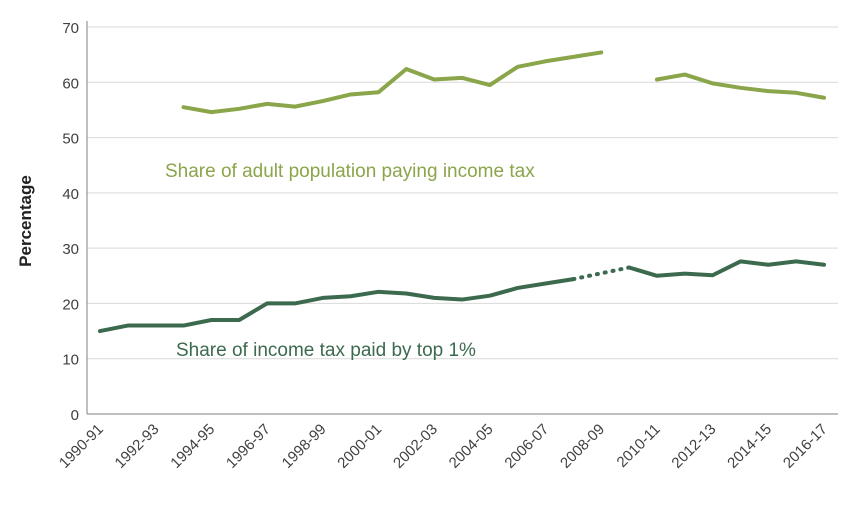 The width and height of the screenshot is (848, 511). What do you see at coordinates (639, 446) in the screenshot?
I see `x-tick-label: 2010-11` at bounding box center [639, 446].